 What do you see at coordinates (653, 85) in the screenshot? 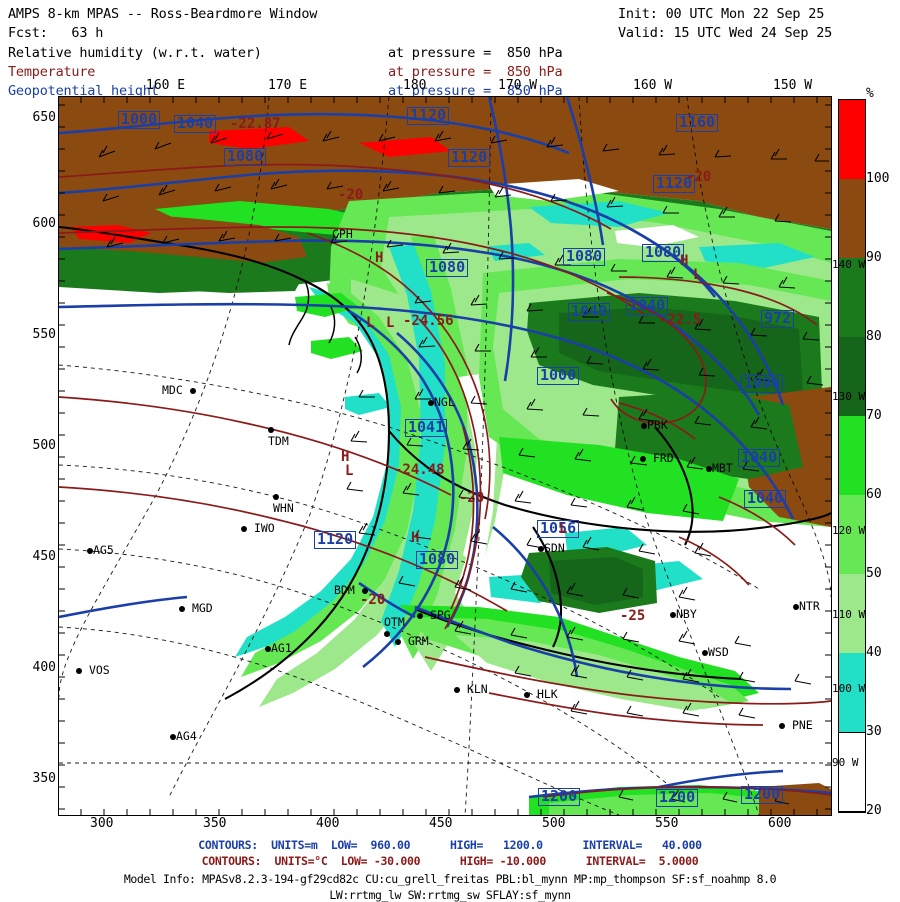
I see `lon-tick-4: 160 W` at bounding box center [653, 85].